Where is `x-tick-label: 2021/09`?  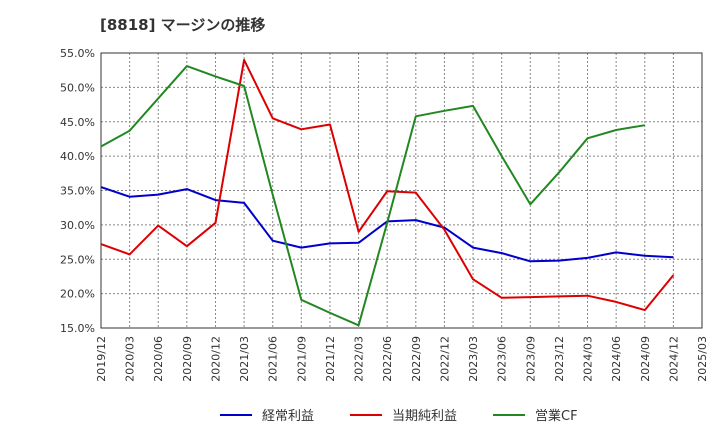 x-tick-label: 2021/09 is located at coordinates (301, 359).